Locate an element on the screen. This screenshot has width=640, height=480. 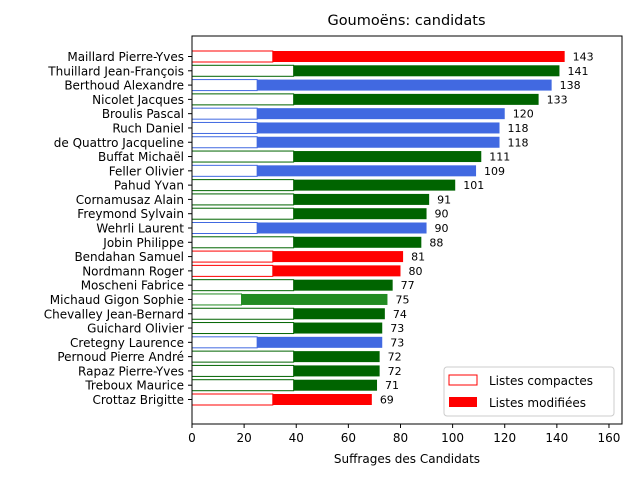
y-tick-label: Bendahan Samuel is located at coordinates (129, 257).